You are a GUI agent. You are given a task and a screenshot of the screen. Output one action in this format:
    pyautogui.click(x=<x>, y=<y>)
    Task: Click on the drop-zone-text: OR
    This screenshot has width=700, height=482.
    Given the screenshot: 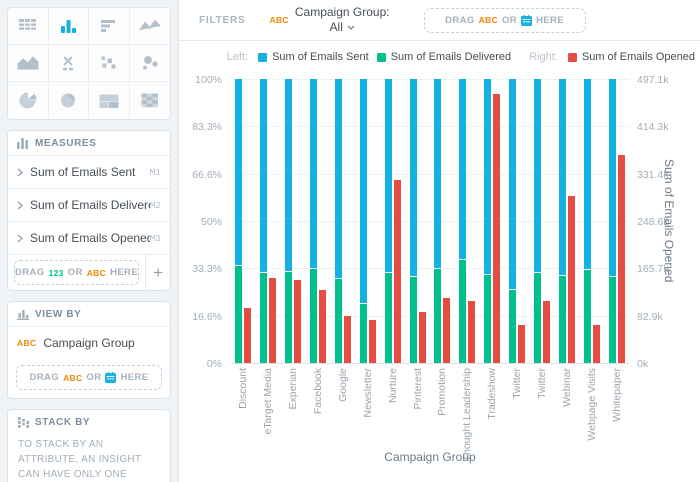 What is the action you would take?
    pyautogui.click(x=510, y=20)
    